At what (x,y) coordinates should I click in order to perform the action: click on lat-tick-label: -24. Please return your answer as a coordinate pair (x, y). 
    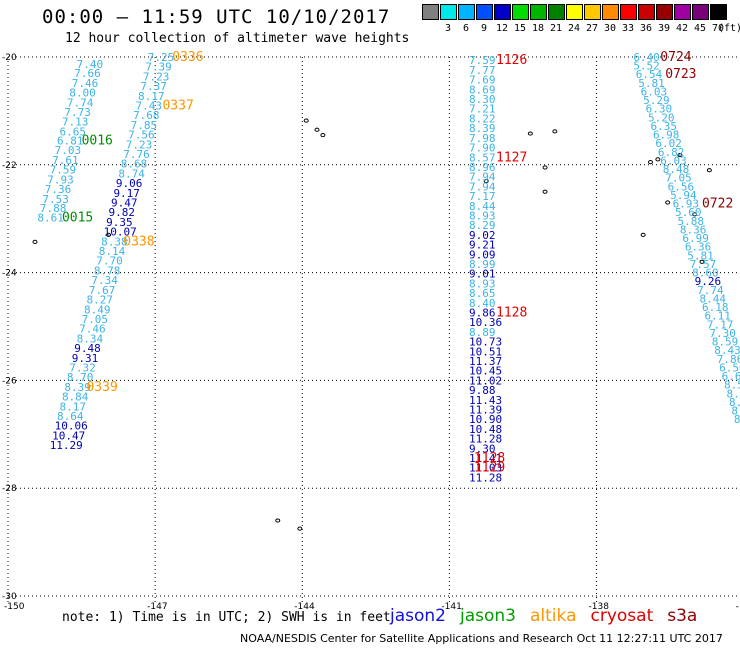
    Looking at the image, I should click on (9, 274).